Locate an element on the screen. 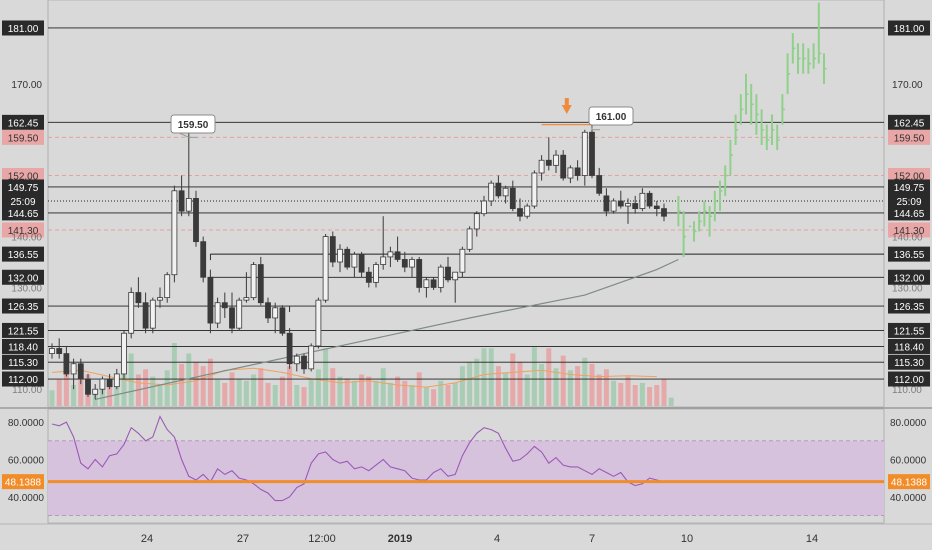  price-label: 115.30 is located at coordinates (23, 363).